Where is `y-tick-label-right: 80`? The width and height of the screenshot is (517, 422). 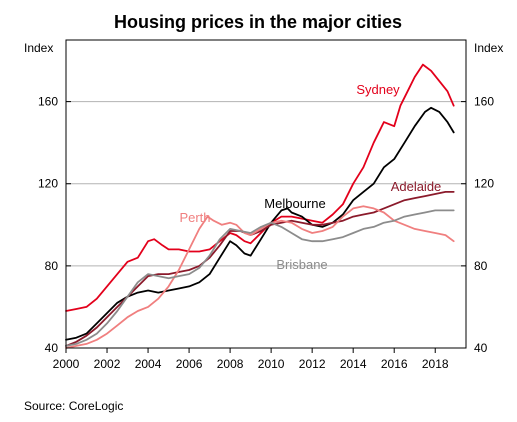 y-tick-label-right: 80 is located at coordinates (481, 266).